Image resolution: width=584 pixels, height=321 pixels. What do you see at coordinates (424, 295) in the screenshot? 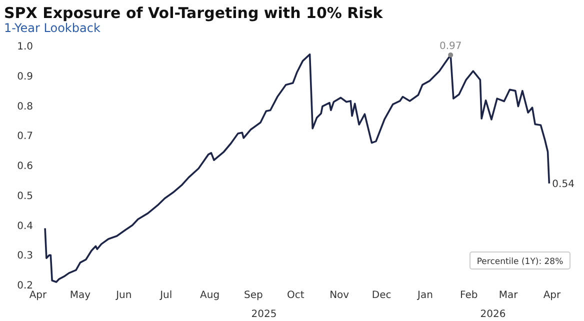
I see `x-tick-label: Jan` at bounding box center [424, 295].